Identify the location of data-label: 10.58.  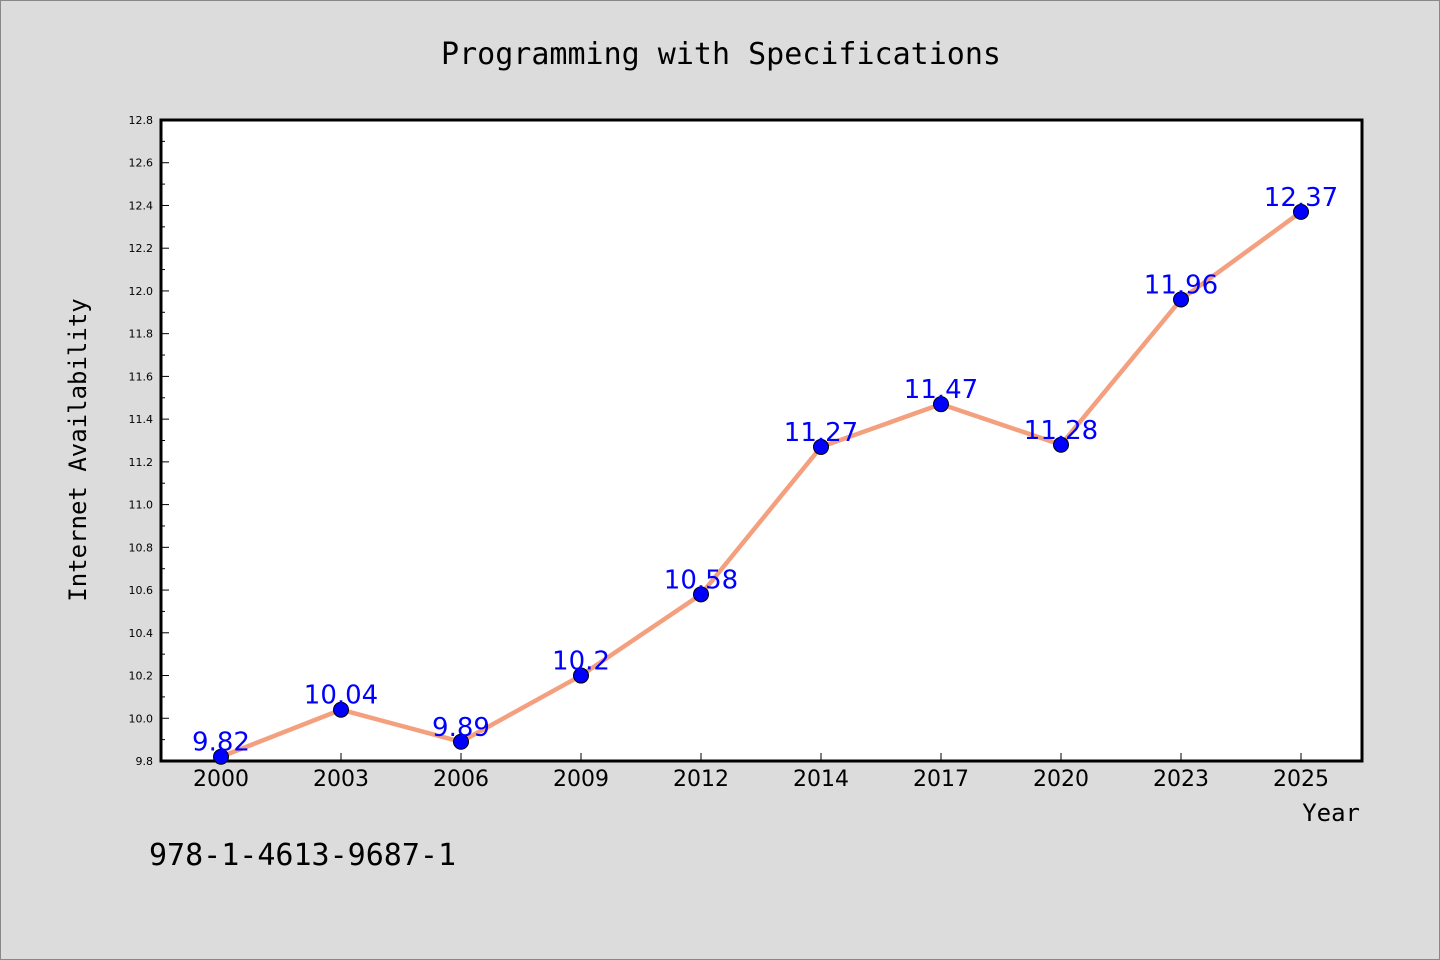
(701, 580).